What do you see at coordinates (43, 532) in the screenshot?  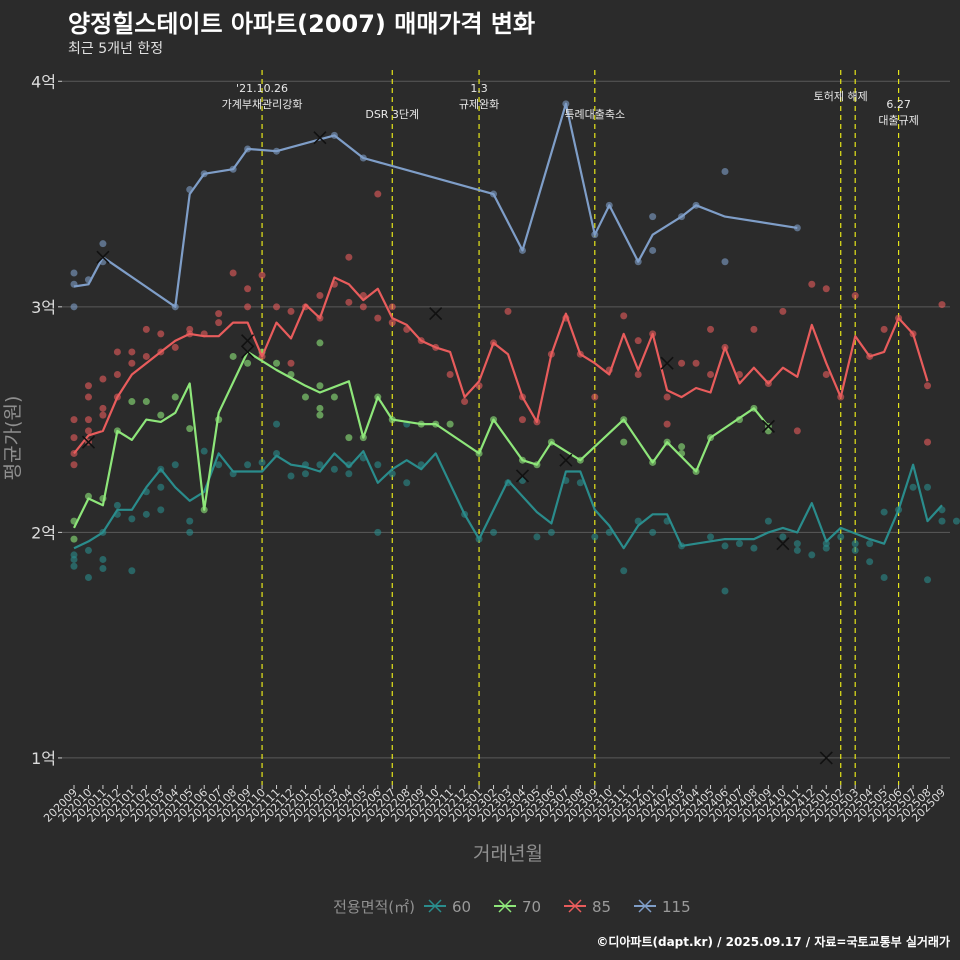 I see `y-tick-label: 2억` at bounding box center [43, 532].